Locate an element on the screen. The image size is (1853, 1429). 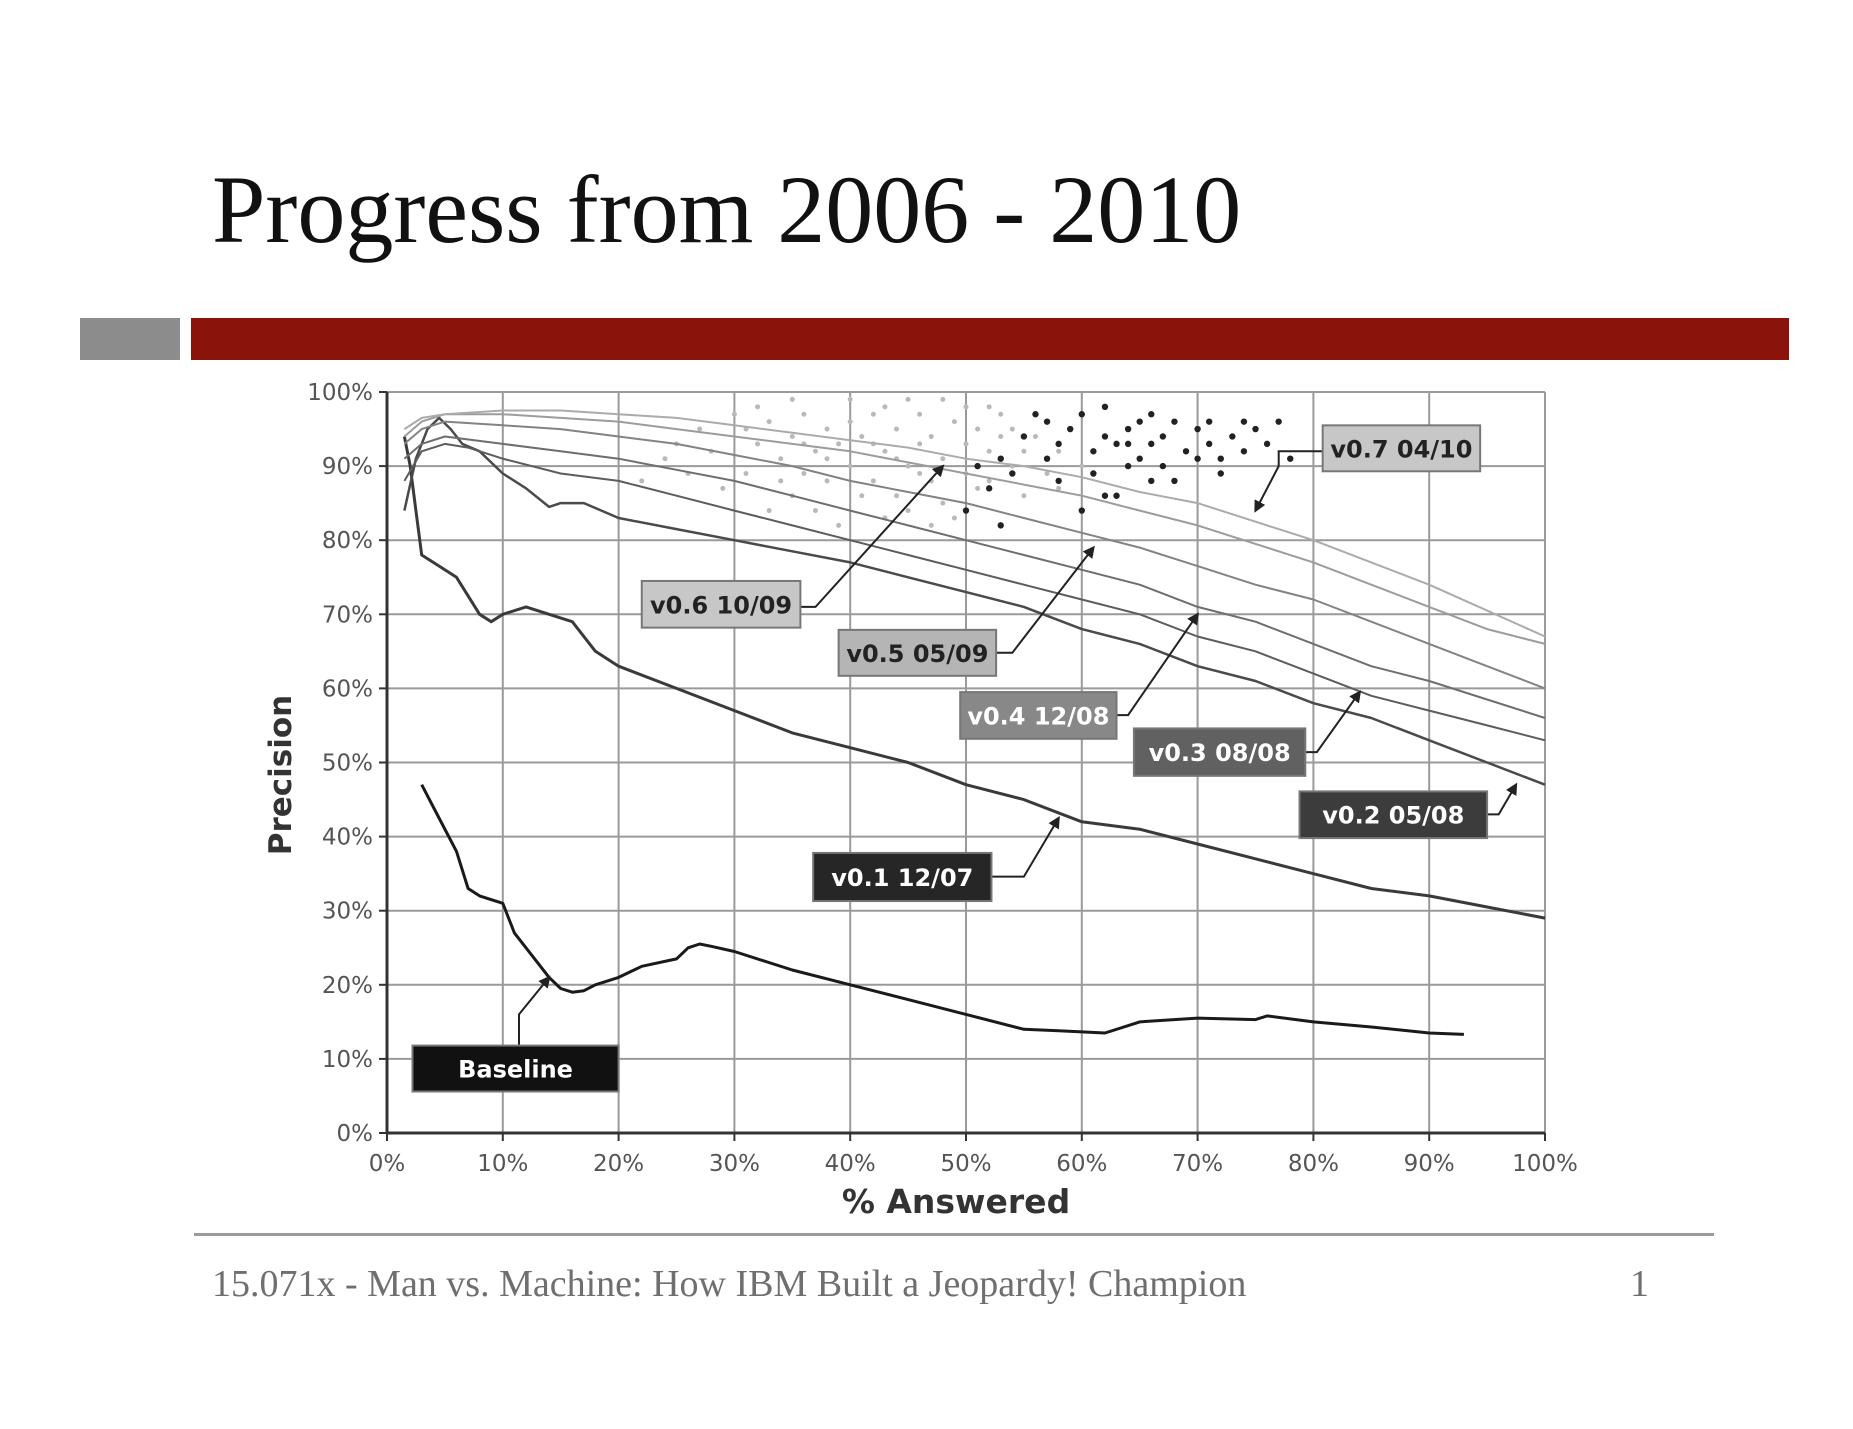
y-tick-label: 70% is located at coordinates (347, 615).